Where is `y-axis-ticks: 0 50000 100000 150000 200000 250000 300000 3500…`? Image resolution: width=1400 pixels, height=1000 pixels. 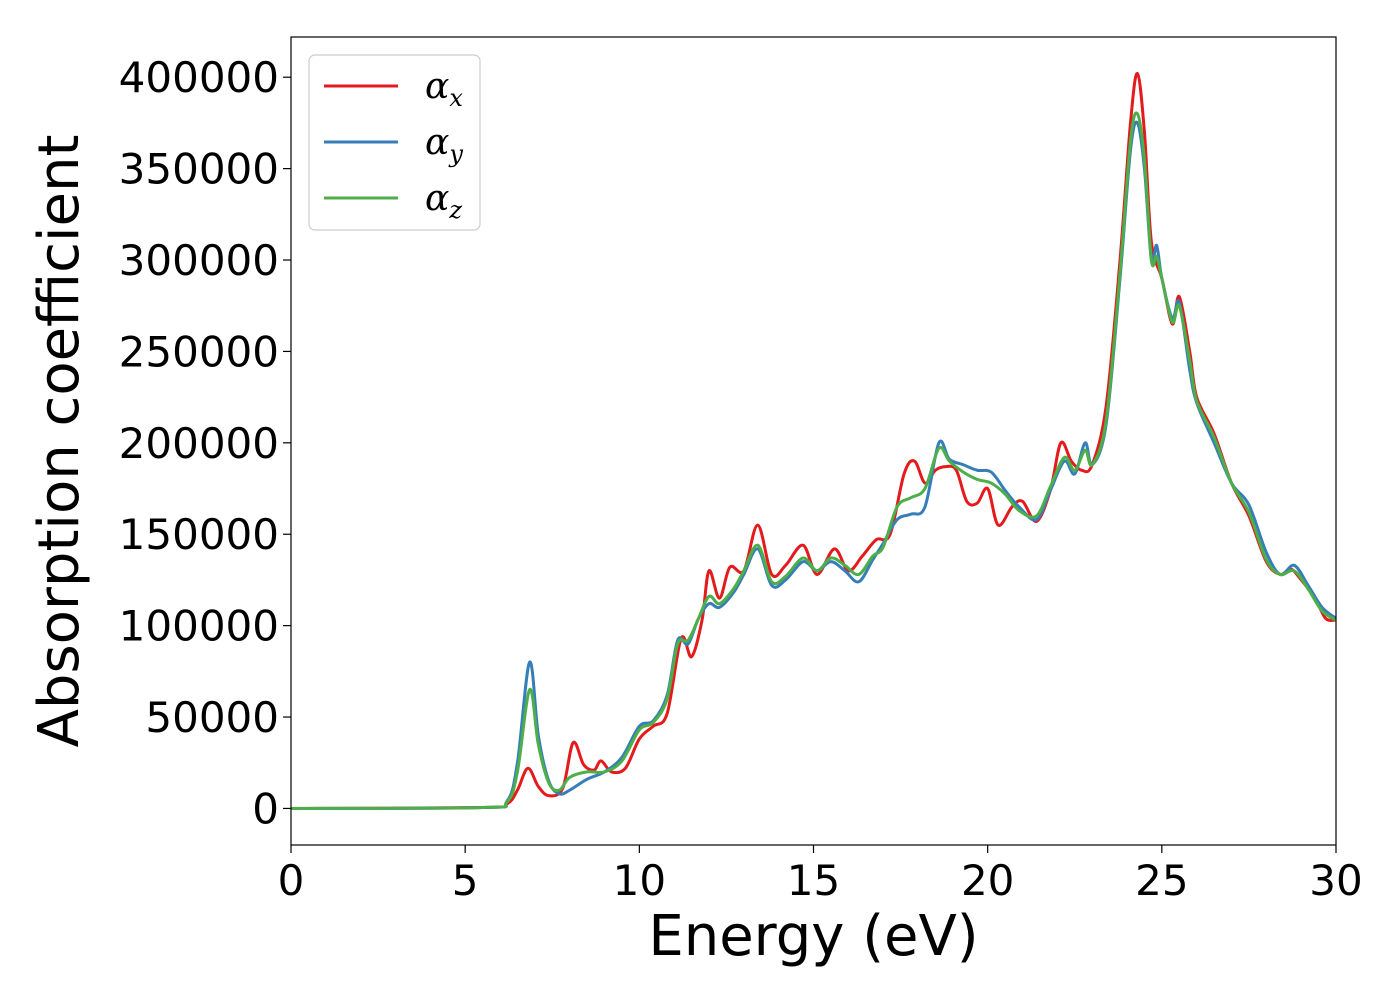 y-axis-ticks: 0 50000 100000 150000 200000 250000 300000 3500… is located at coordinates (205, 443).